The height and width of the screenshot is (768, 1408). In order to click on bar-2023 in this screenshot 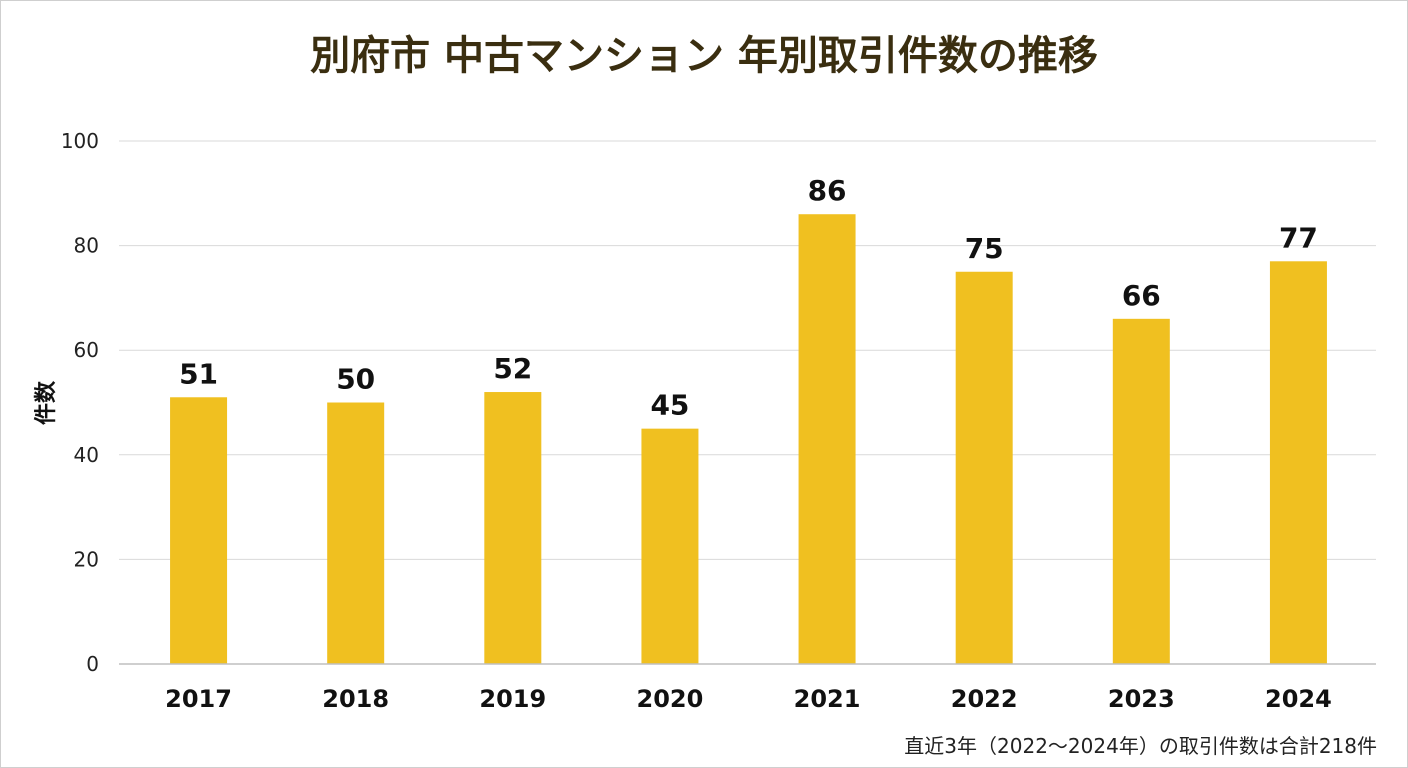, I will do `click(1141, 491)`.